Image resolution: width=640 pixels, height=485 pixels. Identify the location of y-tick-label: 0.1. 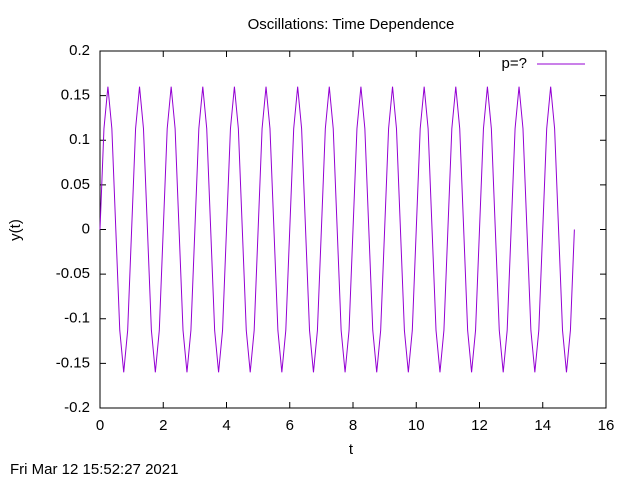
(79, 139).